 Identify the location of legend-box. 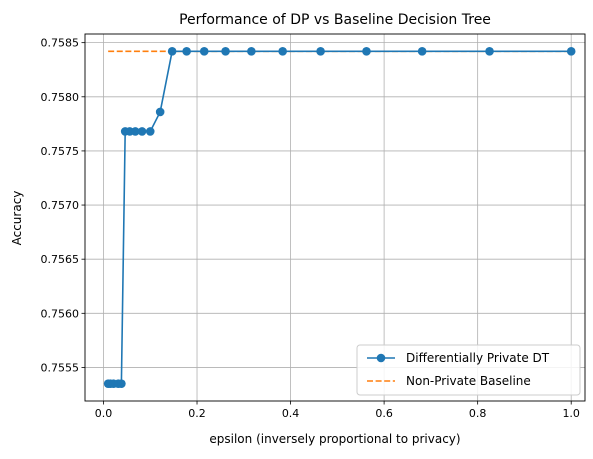
(468, 370).